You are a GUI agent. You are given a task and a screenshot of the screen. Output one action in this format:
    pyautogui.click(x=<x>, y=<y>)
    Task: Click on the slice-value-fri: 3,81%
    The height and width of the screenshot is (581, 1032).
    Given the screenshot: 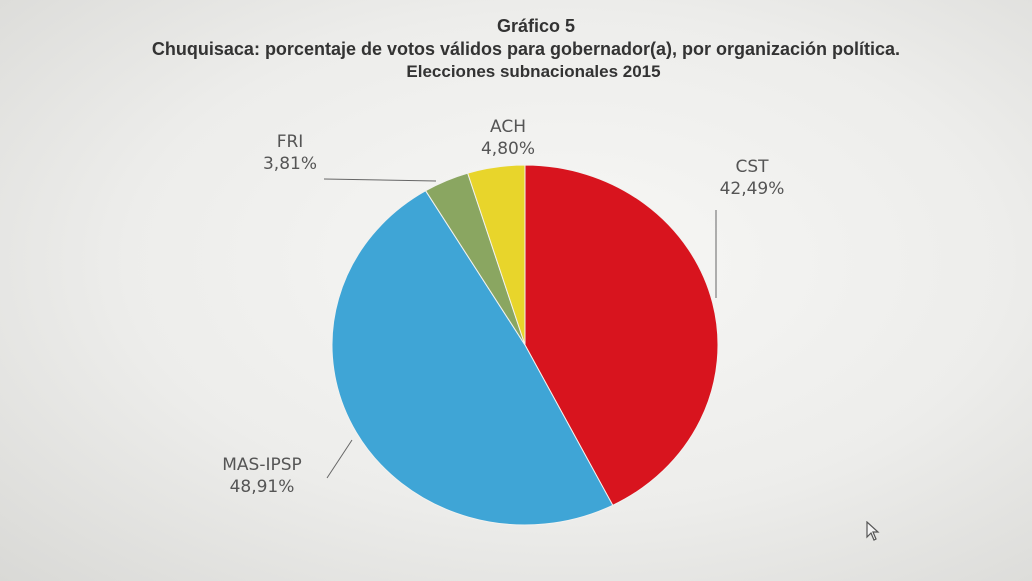 What is the action you would take?
    pyautogui.click(x=290, y=164)
    